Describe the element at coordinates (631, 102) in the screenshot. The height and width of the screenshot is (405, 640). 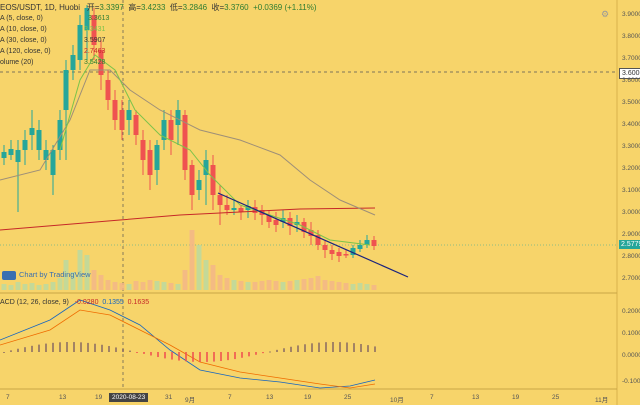
I see `y-tick-label: 3.5000` at that location.